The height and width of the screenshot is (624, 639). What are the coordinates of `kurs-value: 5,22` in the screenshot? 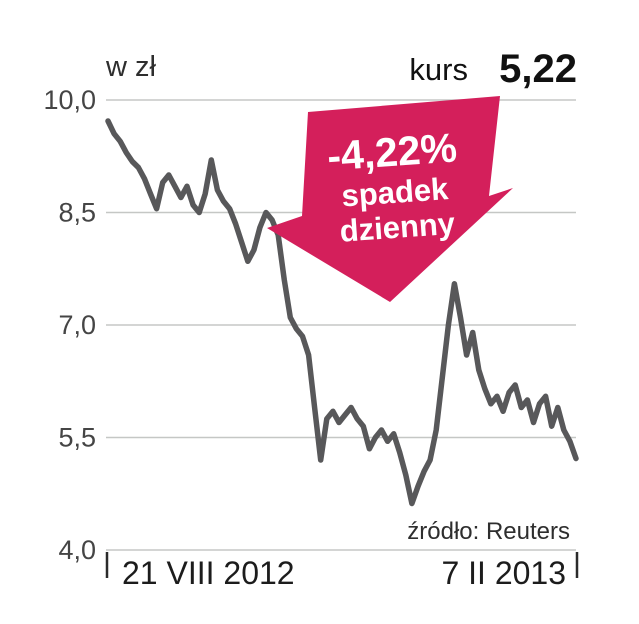 It's located at (538, 69).